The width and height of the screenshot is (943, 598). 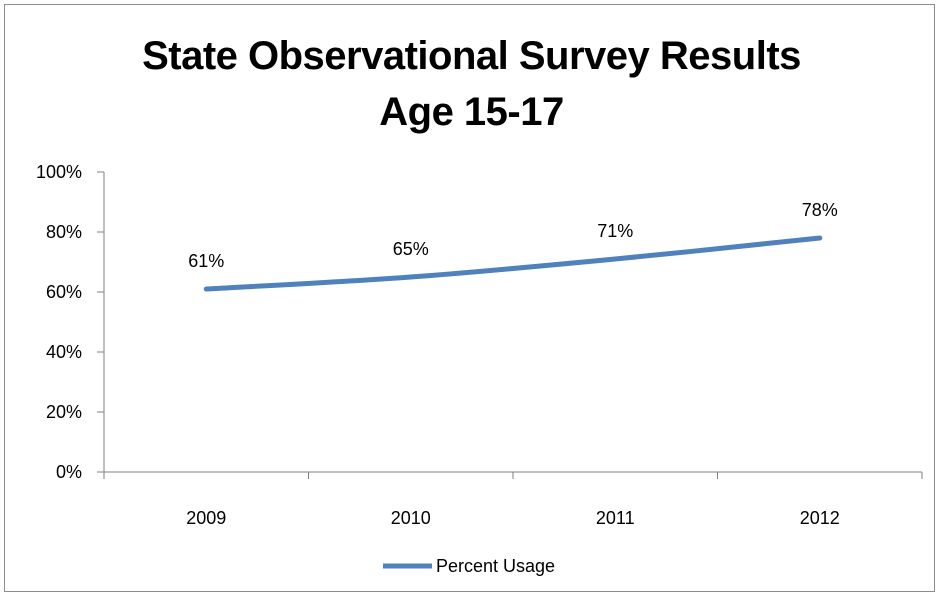 What do you see at coordinates (615, 231) in the screenshot?
I see `data-label: 71%` at bounding box center [615, 231].